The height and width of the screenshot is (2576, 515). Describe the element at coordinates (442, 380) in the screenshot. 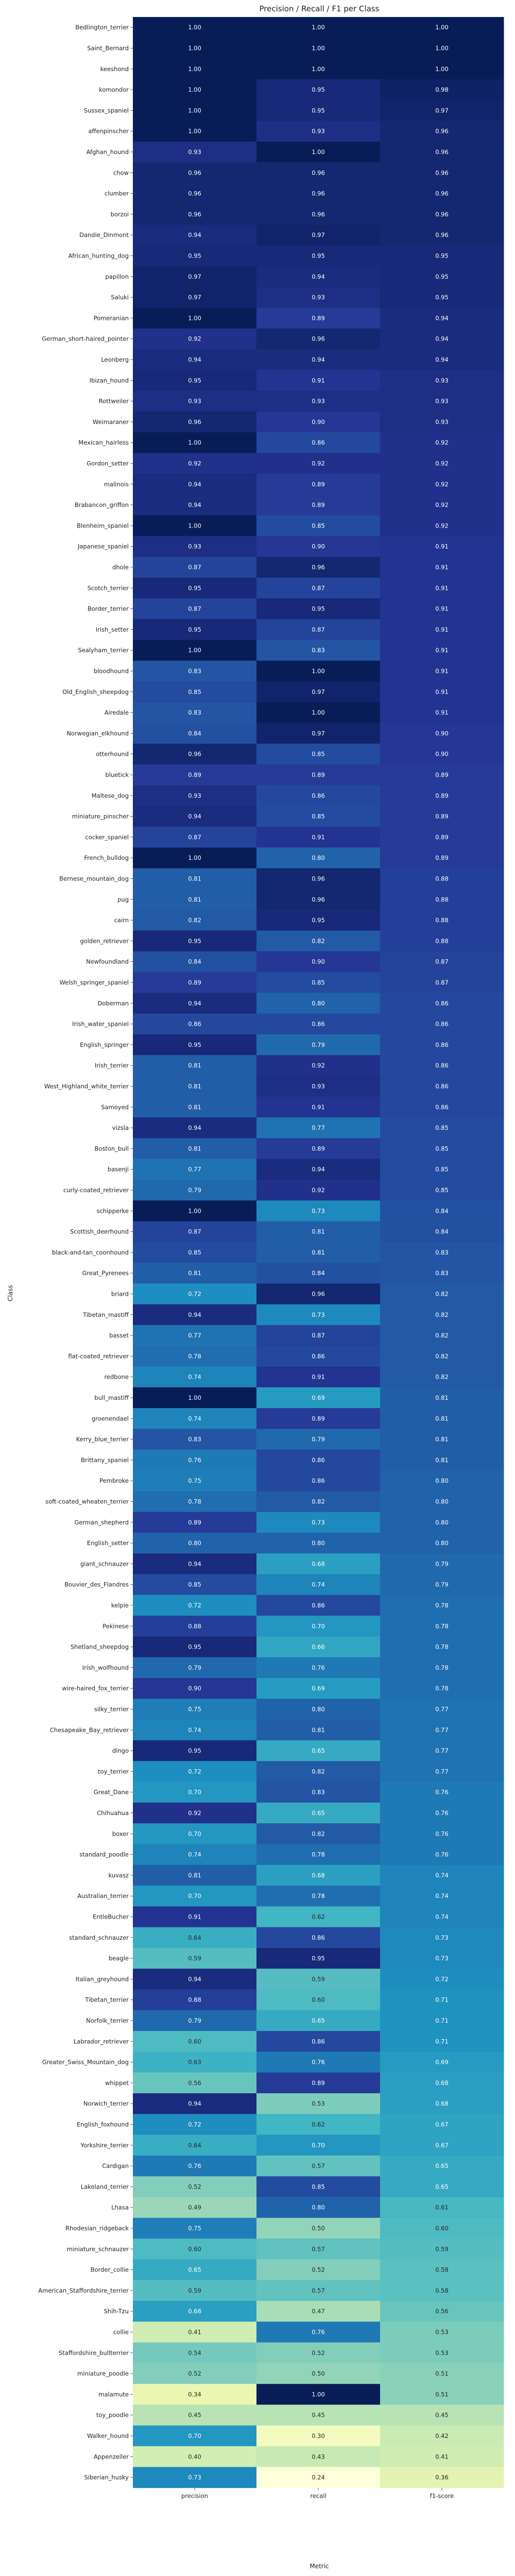

I see `cell-value-label: 0.93` at that location.